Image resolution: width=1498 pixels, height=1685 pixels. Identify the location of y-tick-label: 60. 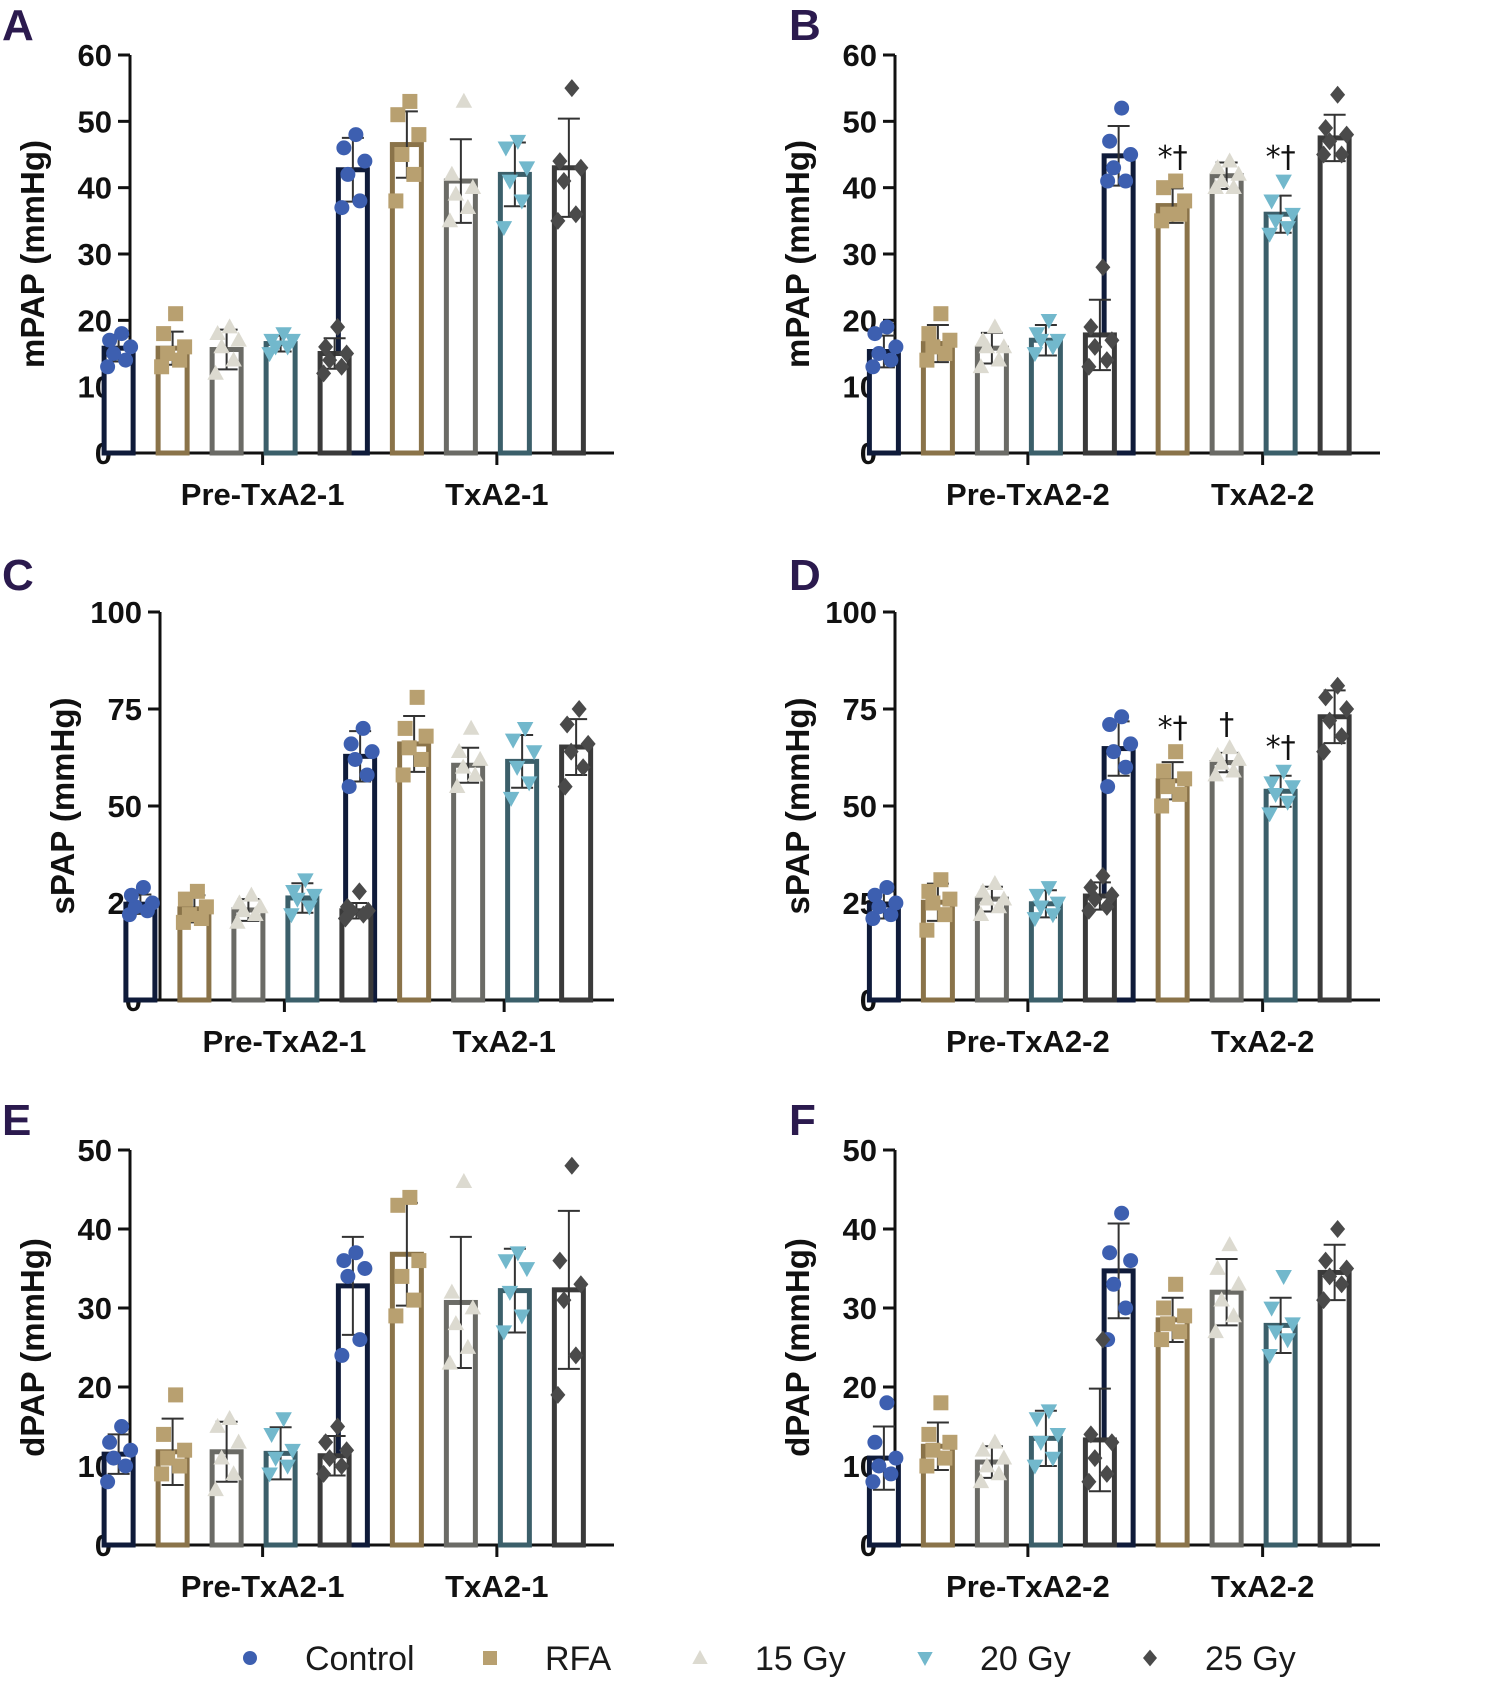
(860, 55).